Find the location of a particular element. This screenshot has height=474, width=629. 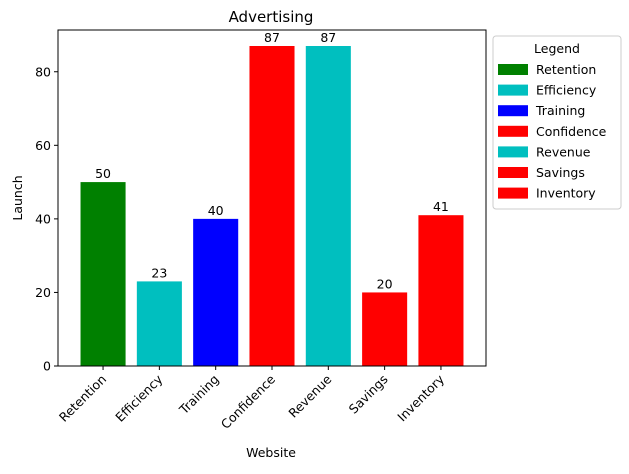

y-tick-label: 20 is located at coordinates (43, 292).